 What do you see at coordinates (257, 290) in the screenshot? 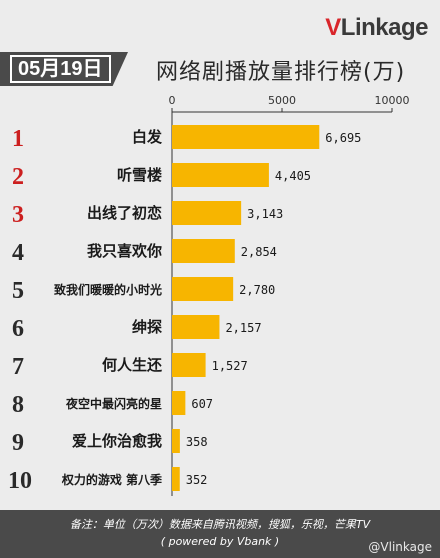
I see `value-label: 2,780` at bounding box center [257, 290].